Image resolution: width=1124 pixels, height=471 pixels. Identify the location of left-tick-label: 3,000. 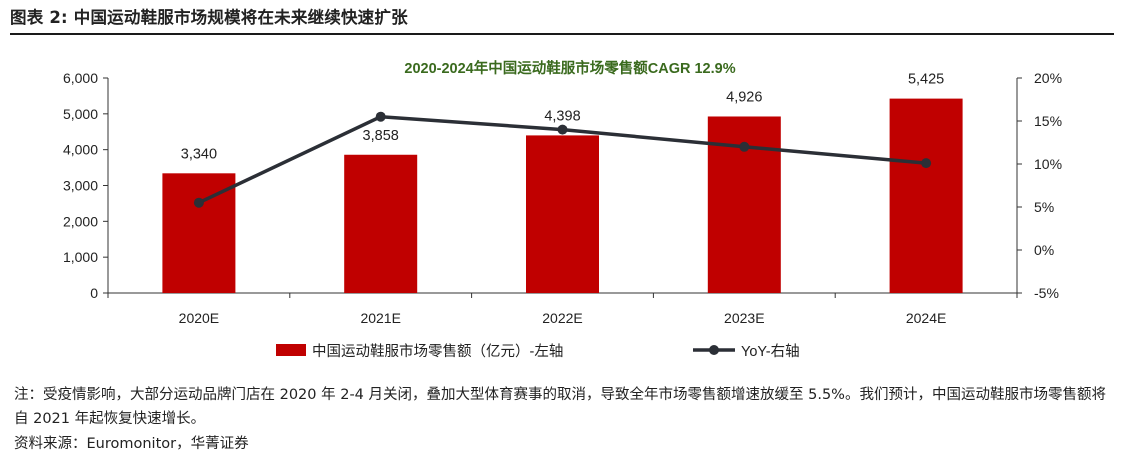
(80, 186).